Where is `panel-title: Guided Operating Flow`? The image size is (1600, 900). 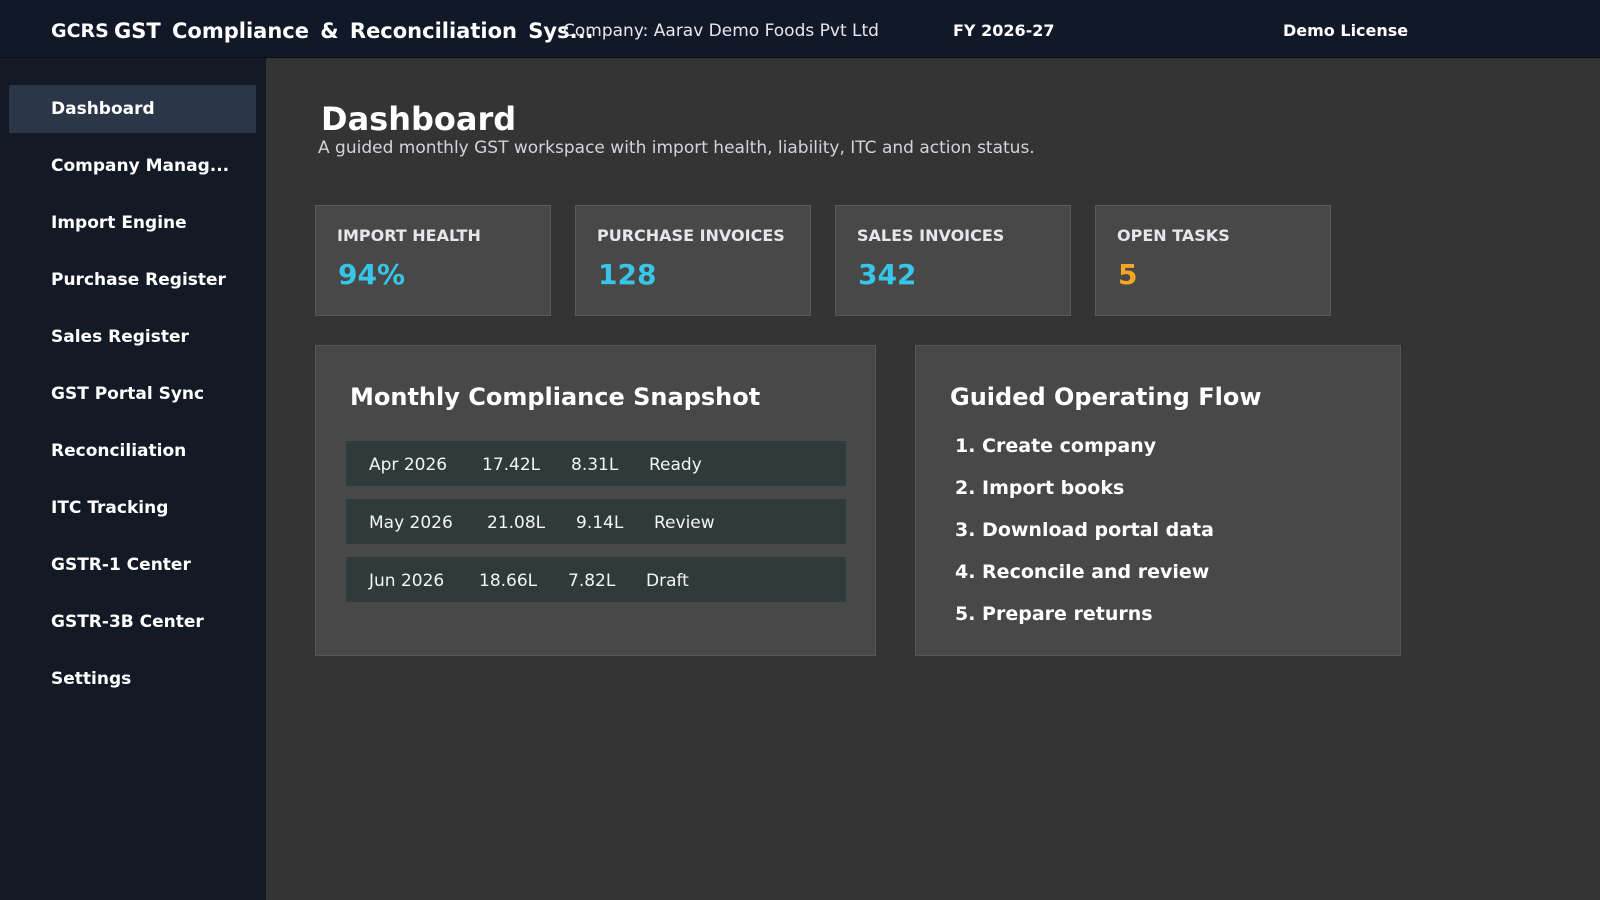 panel-title: Guided Operating Flow is located at coordinates (1106, 397).